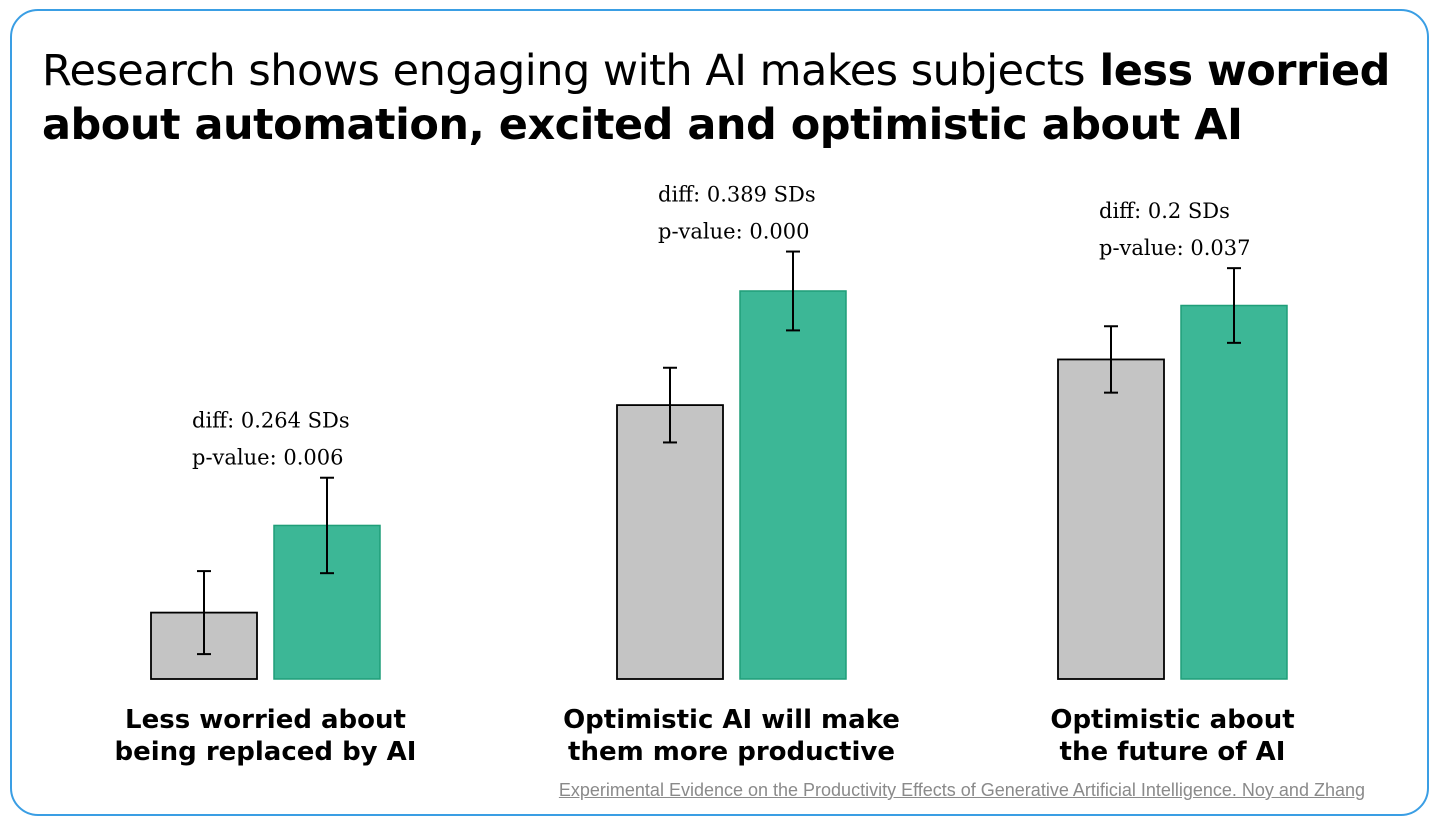  Describe the element at coordinates (1174, 248) in the screenshot. I see `p-value-annotation: p-value: 0.037` at that location.